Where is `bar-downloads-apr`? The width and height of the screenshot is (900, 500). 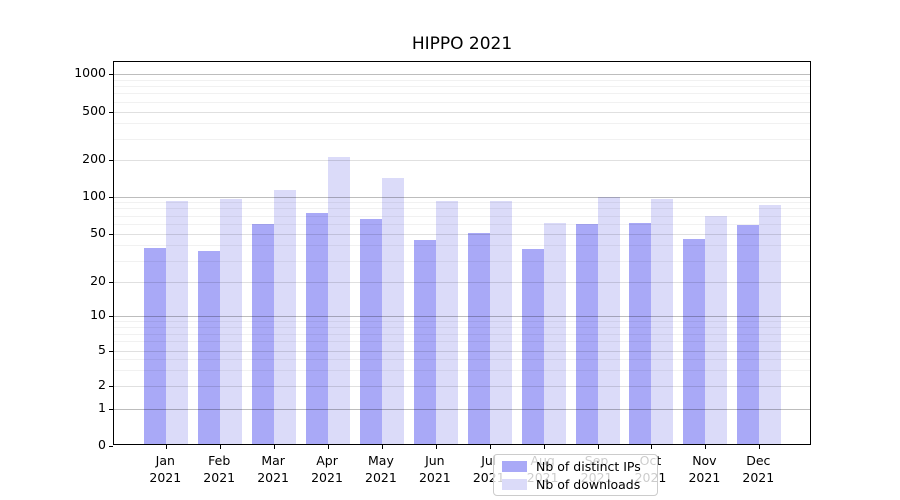
bar-downloads-apr is located at coordinates (339, 300).